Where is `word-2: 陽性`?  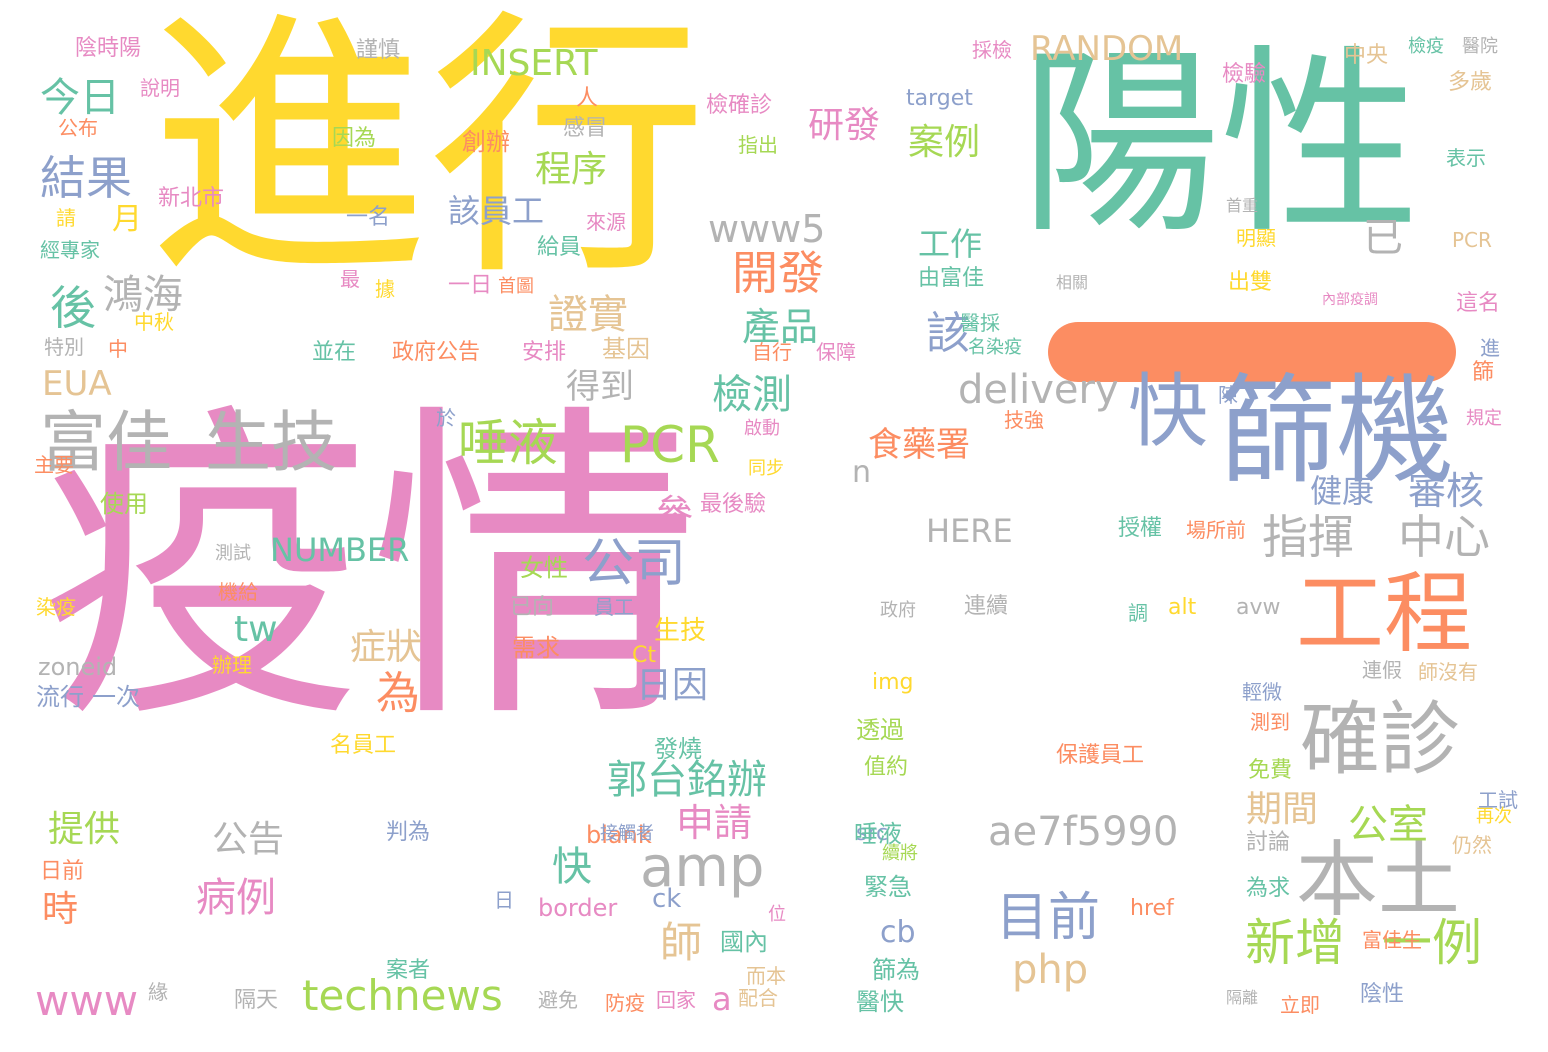 word-2: 陽性 is located at coordinates (1220, 144).